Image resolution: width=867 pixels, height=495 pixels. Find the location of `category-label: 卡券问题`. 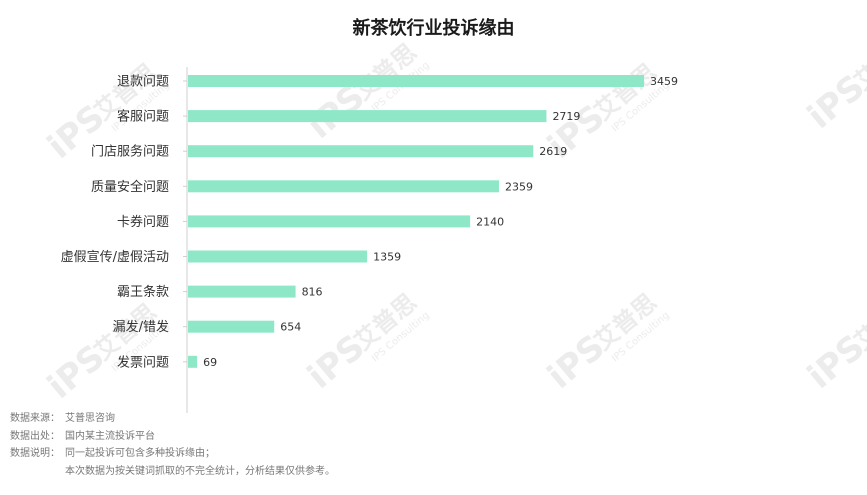

category-label: 卡券问题 is located at coordinates (143, 222).